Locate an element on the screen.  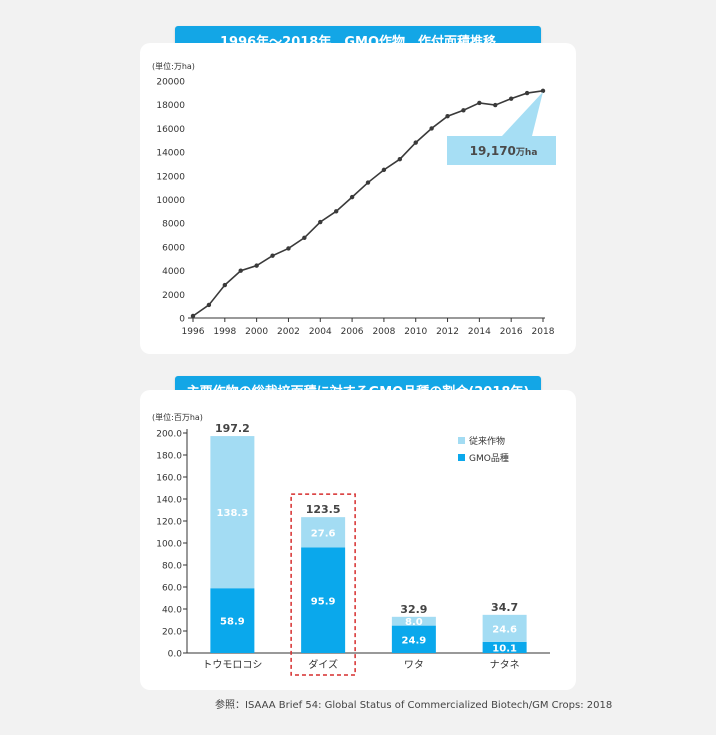
x-tick-label: 2016 is located at coordinates (511, 332).